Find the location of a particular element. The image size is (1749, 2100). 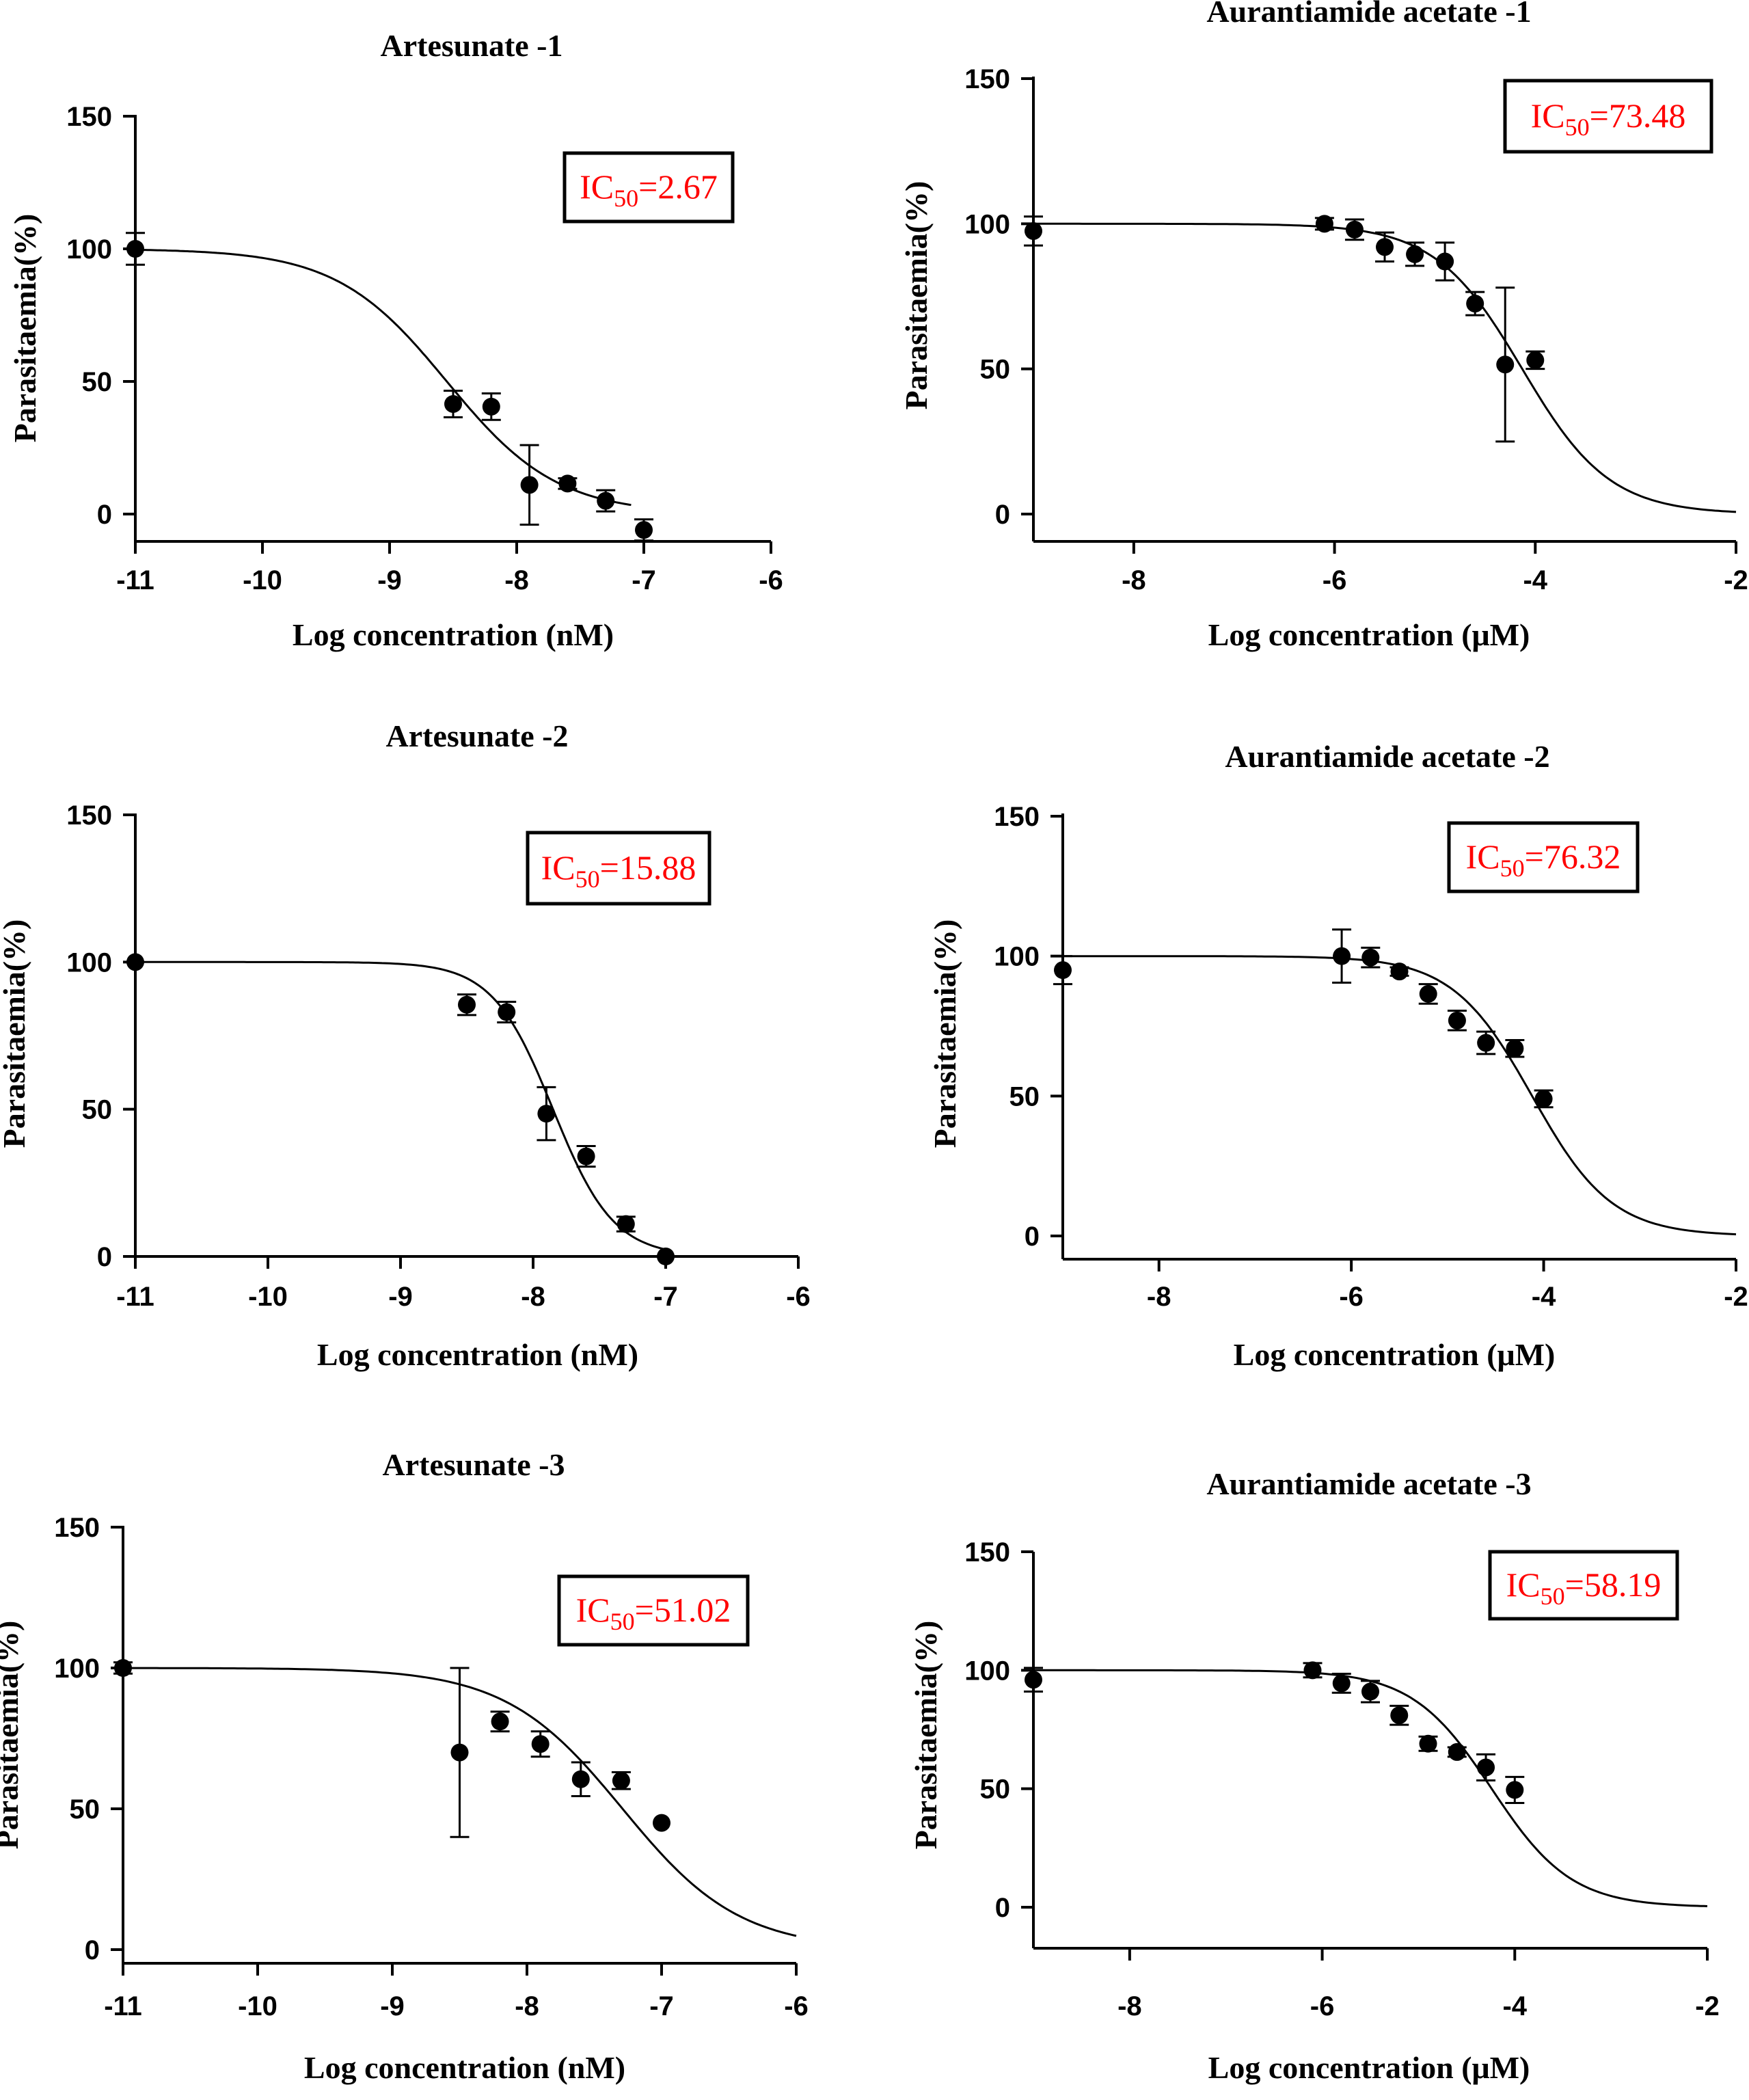

x-tick-label: -7 is located at coordinates (661, 2006).